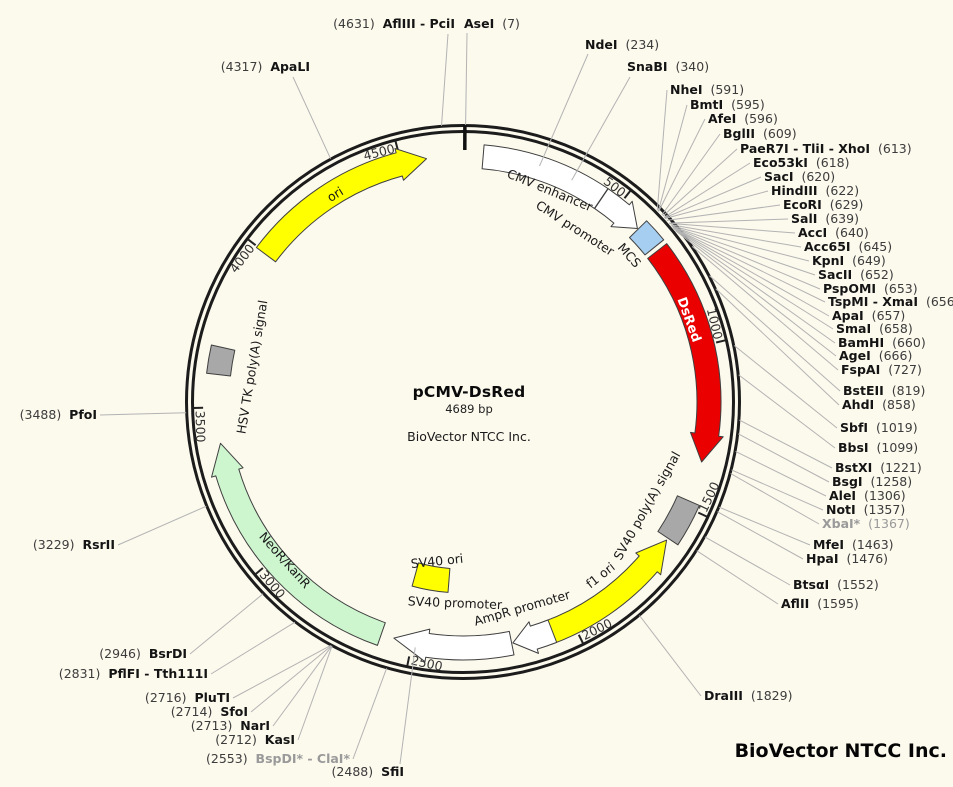 The image size is (953, 787). What do you see at coordinates (707, 90) in the screenshot?
I see `site-label-NheI: NheI (591)` at bounding box center [707, 90].